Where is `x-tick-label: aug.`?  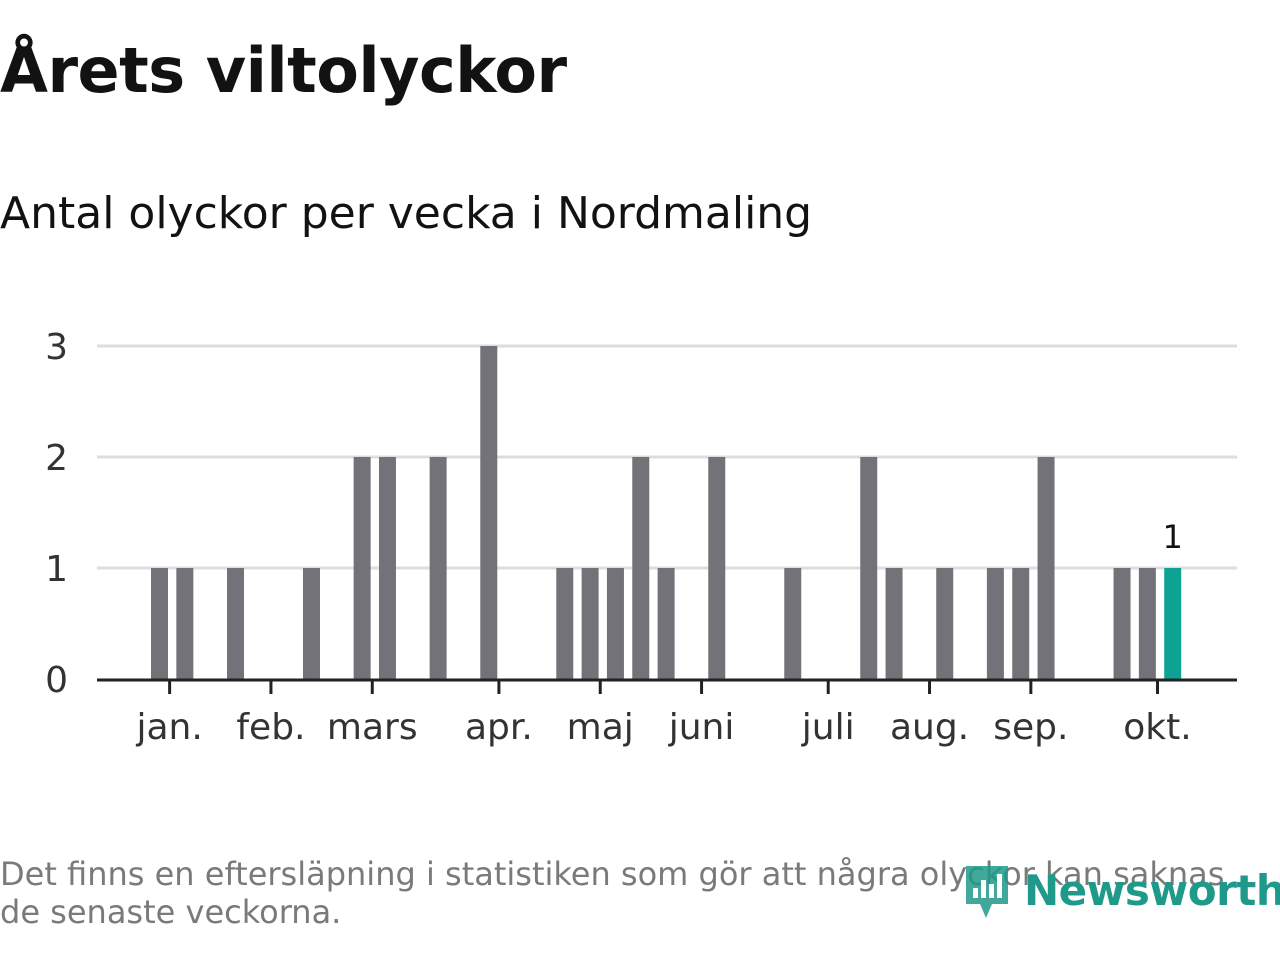 x-tick-label: aug. is located at coordinates (929, 727).